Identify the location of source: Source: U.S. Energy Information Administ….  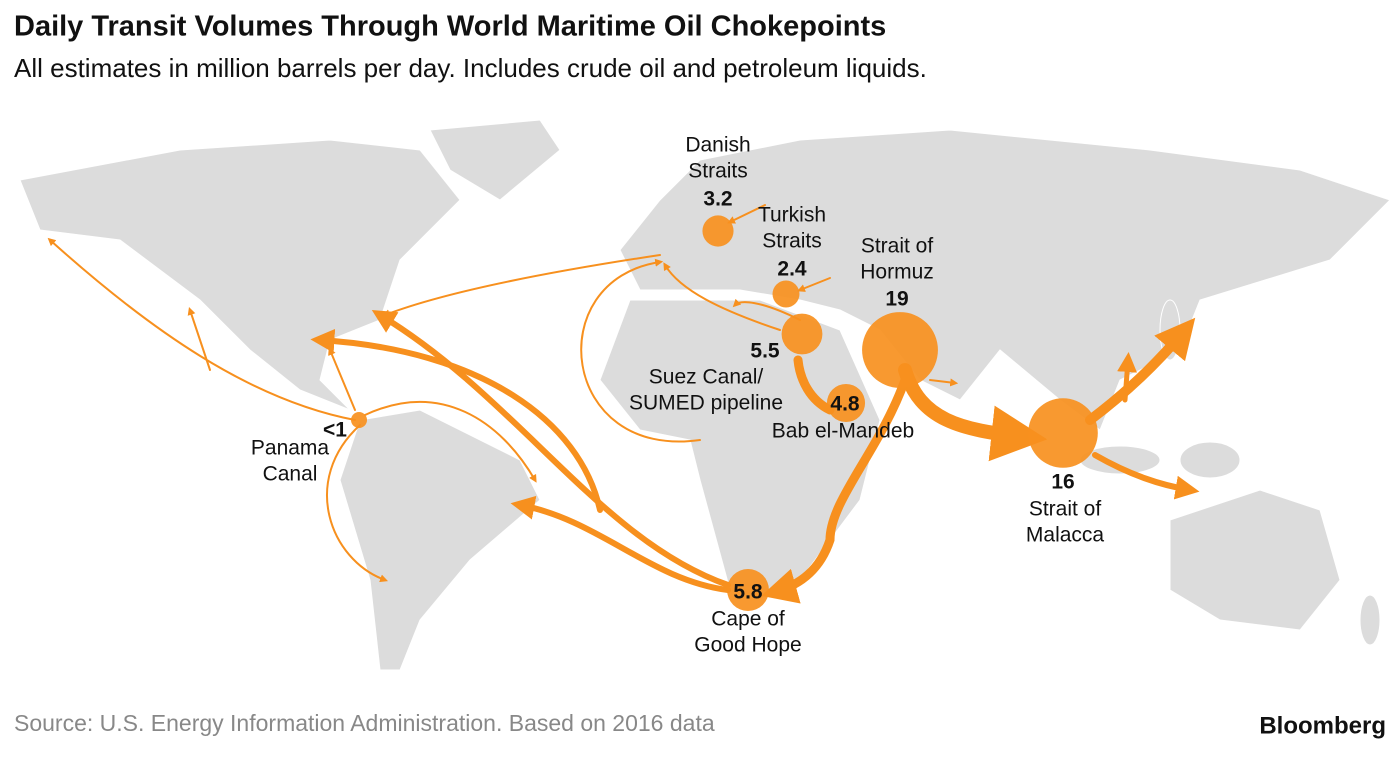
(364, 723).